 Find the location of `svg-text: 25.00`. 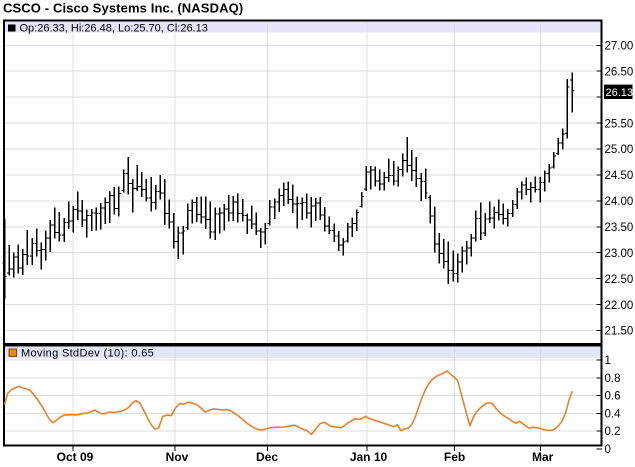

svg-text: 25.00 is located at coordinates (619, 150).